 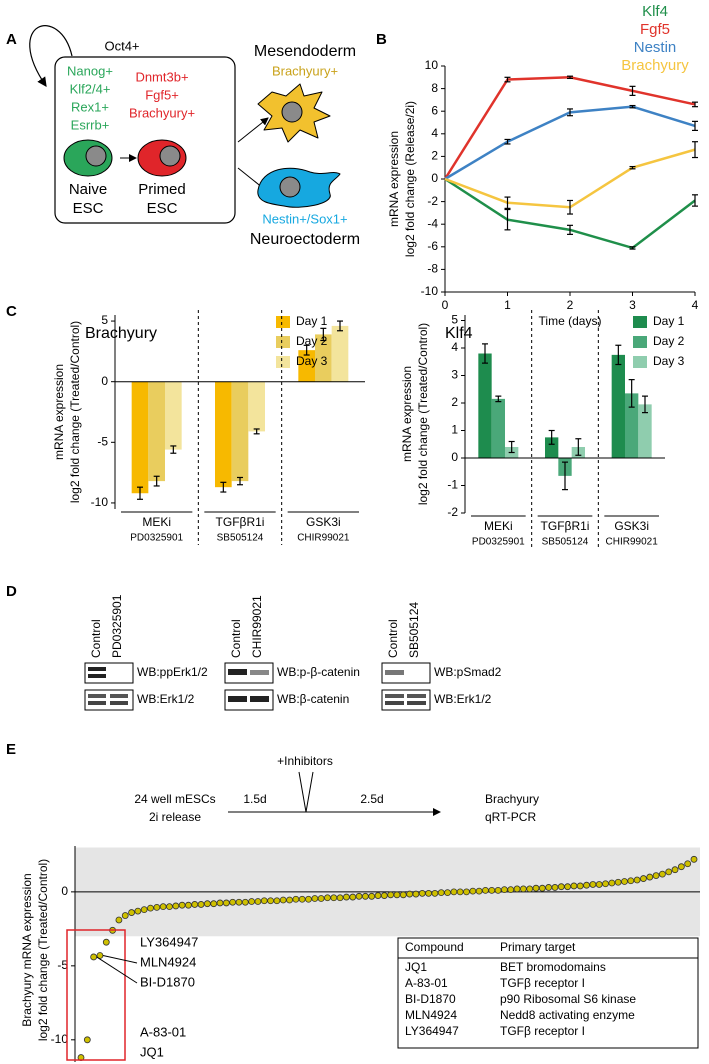 What do you see at coordinates (459, 333) in the screenshot?
I see `chart-title: Klf4` at bounding box center [459, 333].